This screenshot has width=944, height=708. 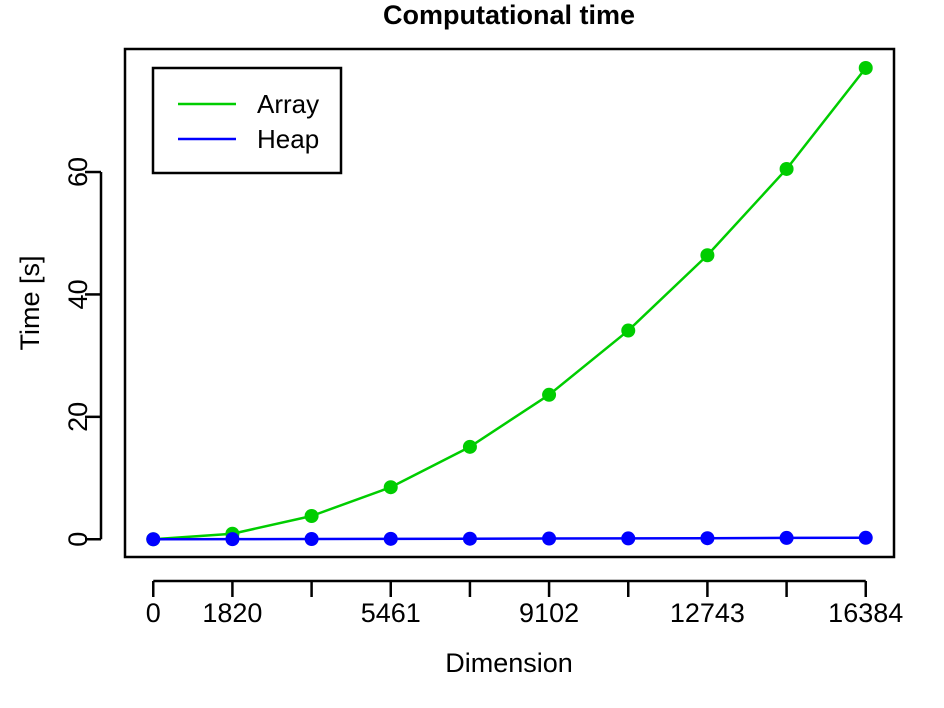 I want to click on x-tick-label: 16384, so click(x=865, y=613).